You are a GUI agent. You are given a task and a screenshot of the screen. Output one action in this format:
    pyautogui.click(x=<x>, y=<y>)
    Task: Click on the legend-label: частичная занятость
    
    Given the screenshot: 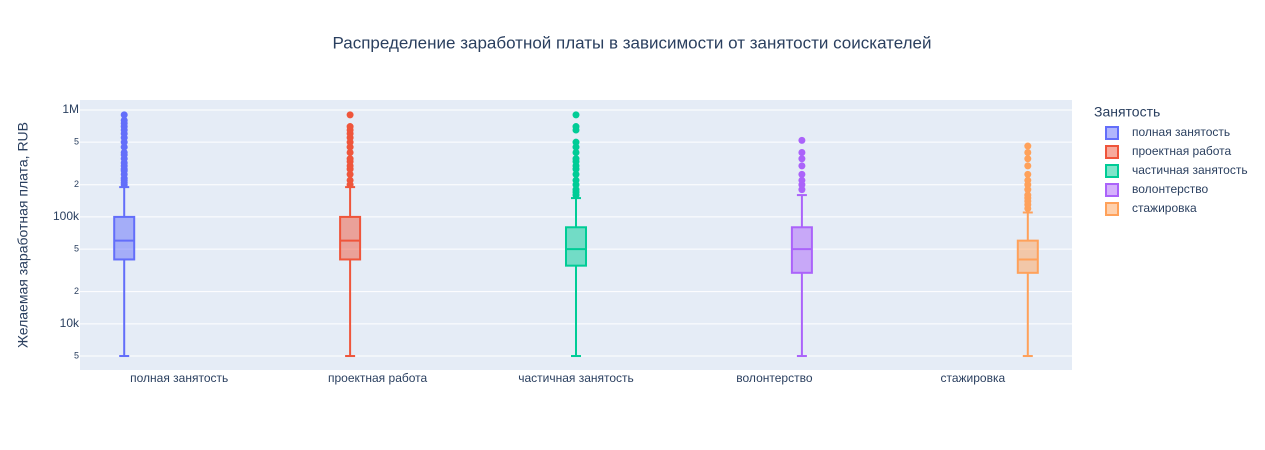 What is the action you would take?
    pyautogui.click(x=1190, y=170)
    